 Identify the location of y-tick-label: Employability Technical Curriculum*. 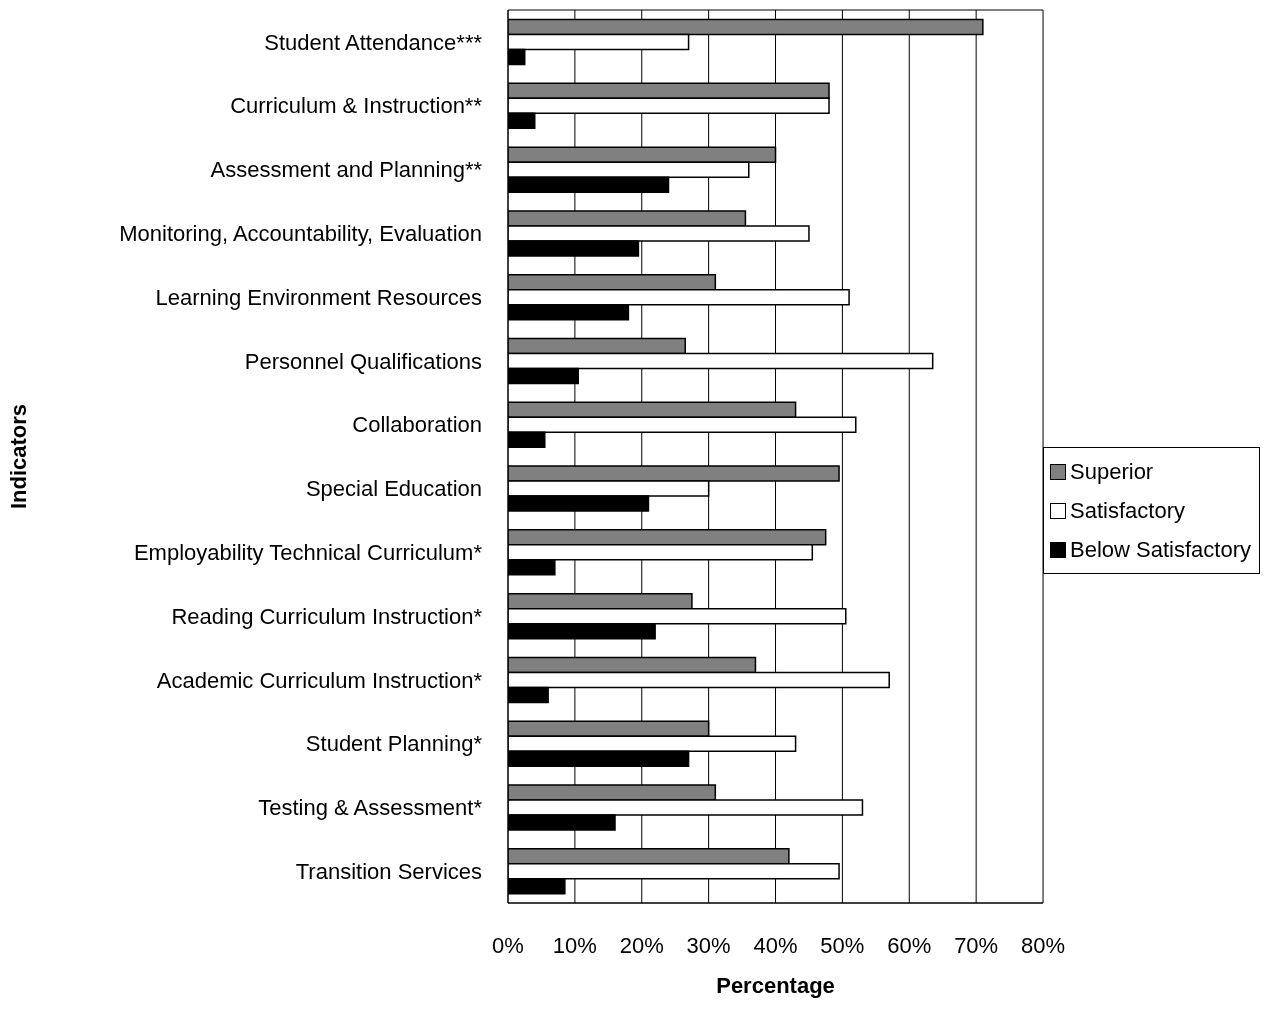
(308, 552).